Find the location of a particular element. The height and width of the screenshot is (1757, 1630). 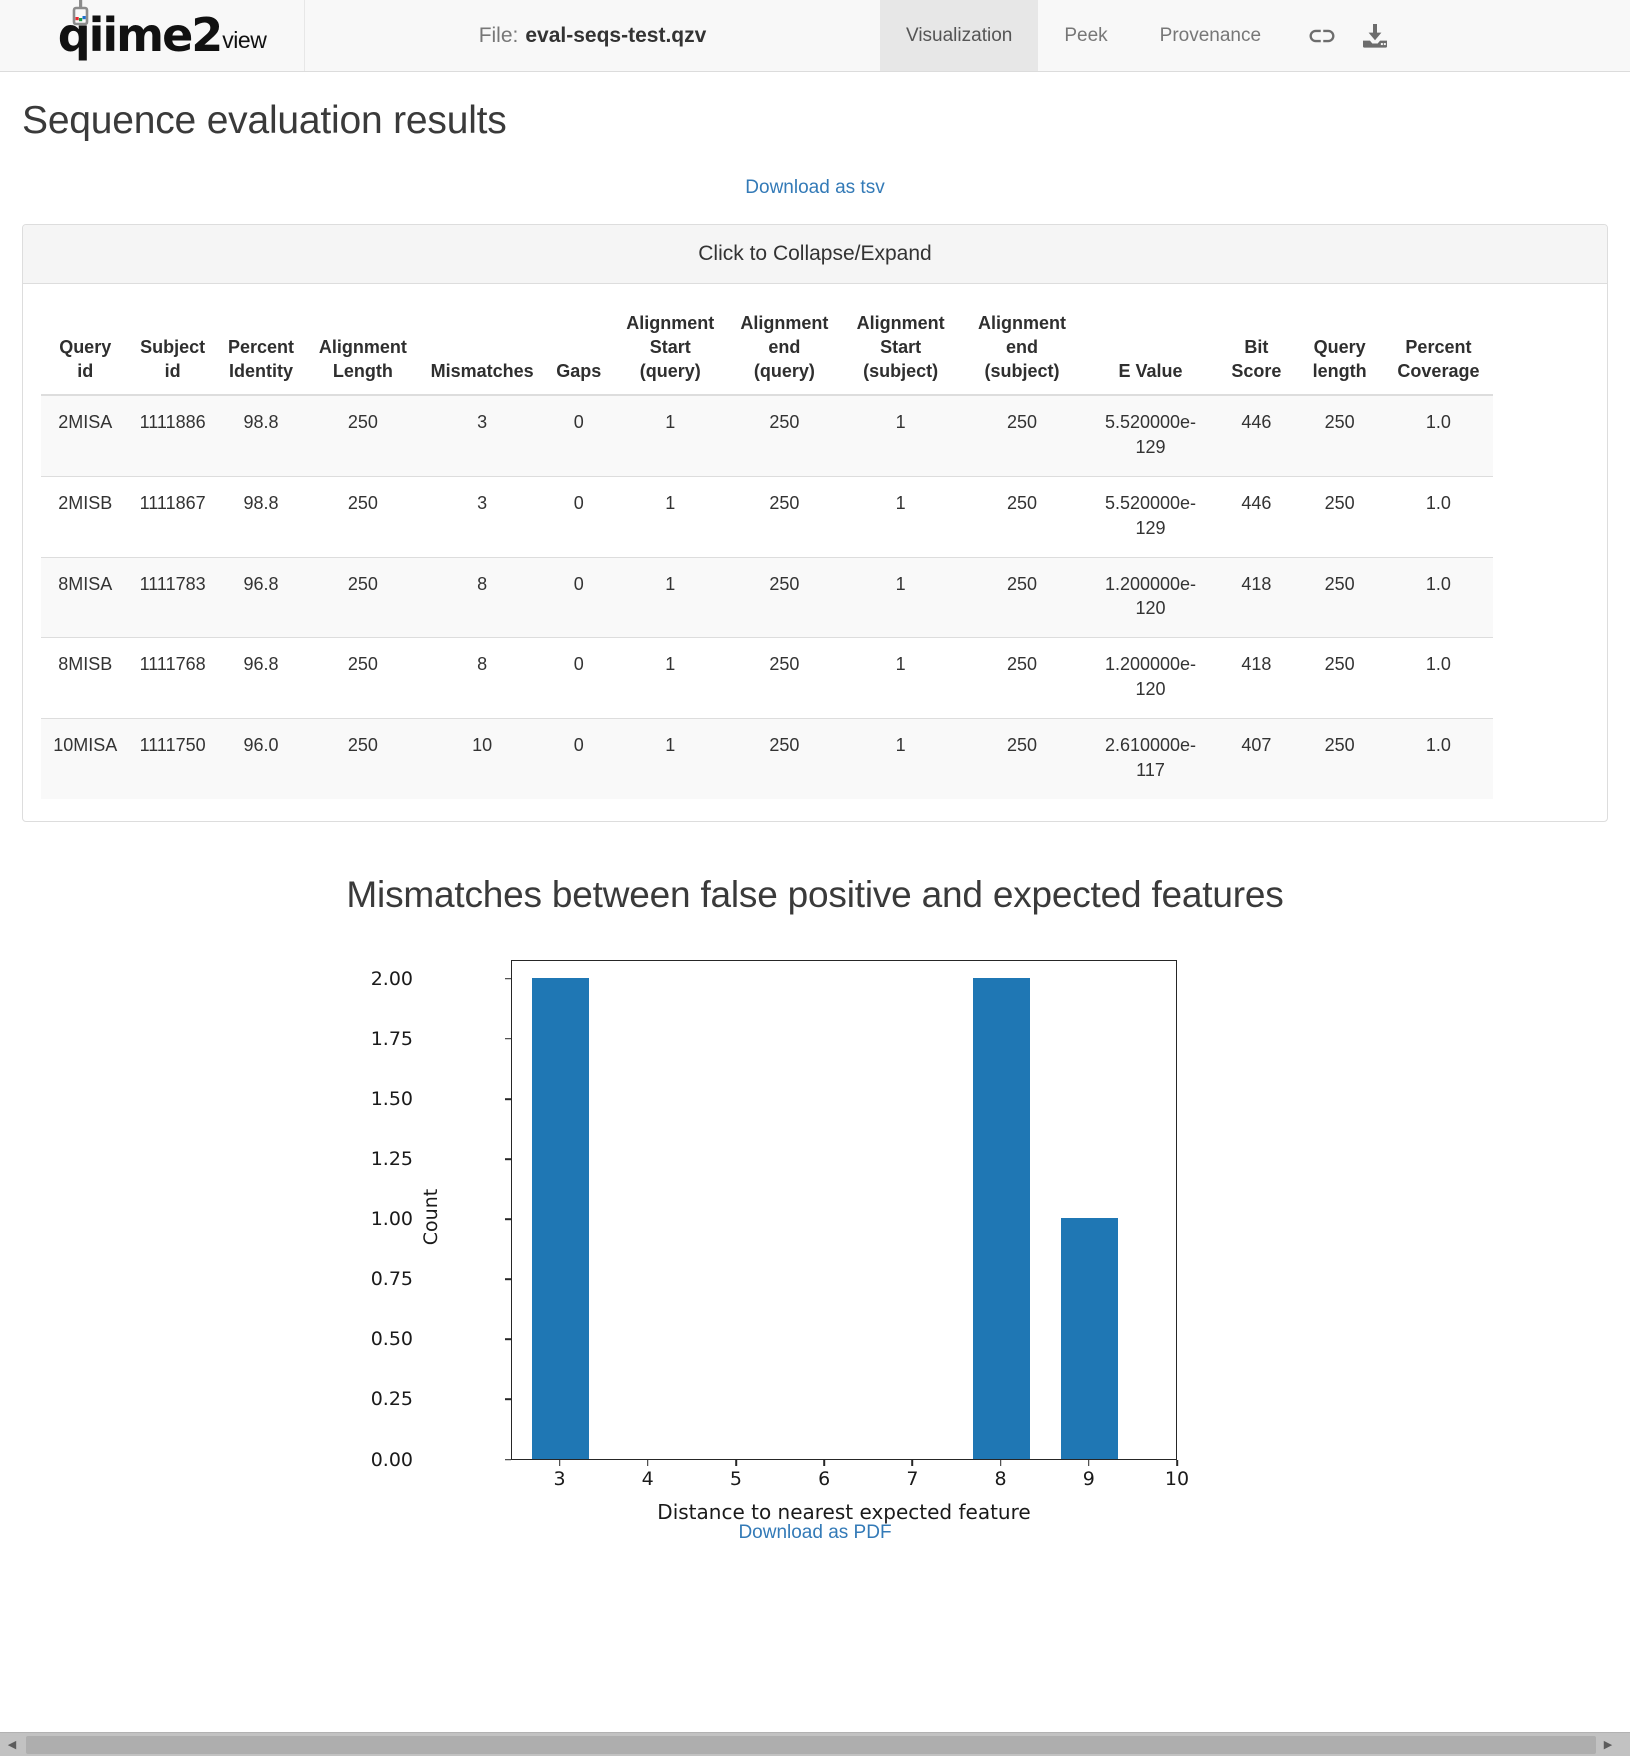

x-axis-tick-label: 10 is located at coordinates (1177, 1479).